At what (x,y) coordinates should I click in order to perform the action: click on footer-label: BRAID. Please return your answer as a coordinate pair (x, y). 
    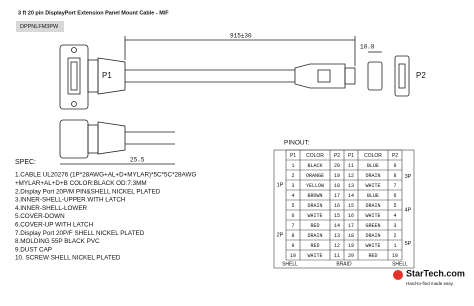
    Looking at the image, I should click on (344, 264).